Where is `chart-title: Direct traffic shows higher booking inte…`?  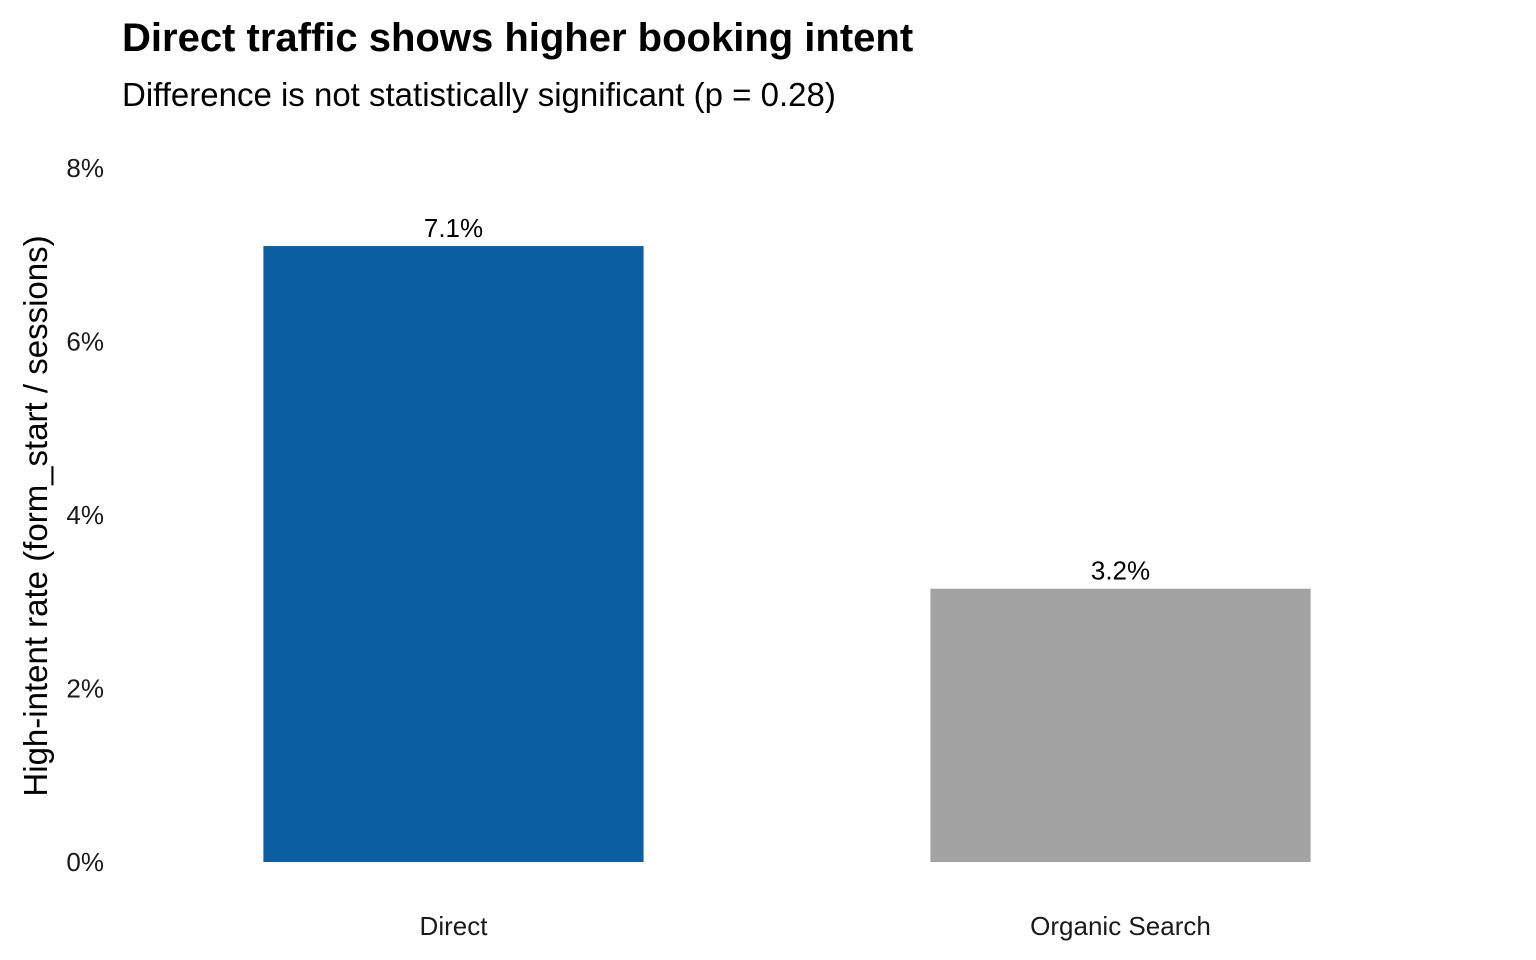
chart-title: Direct traffic shows higher booking inte… is located at coordinates (517, 38).